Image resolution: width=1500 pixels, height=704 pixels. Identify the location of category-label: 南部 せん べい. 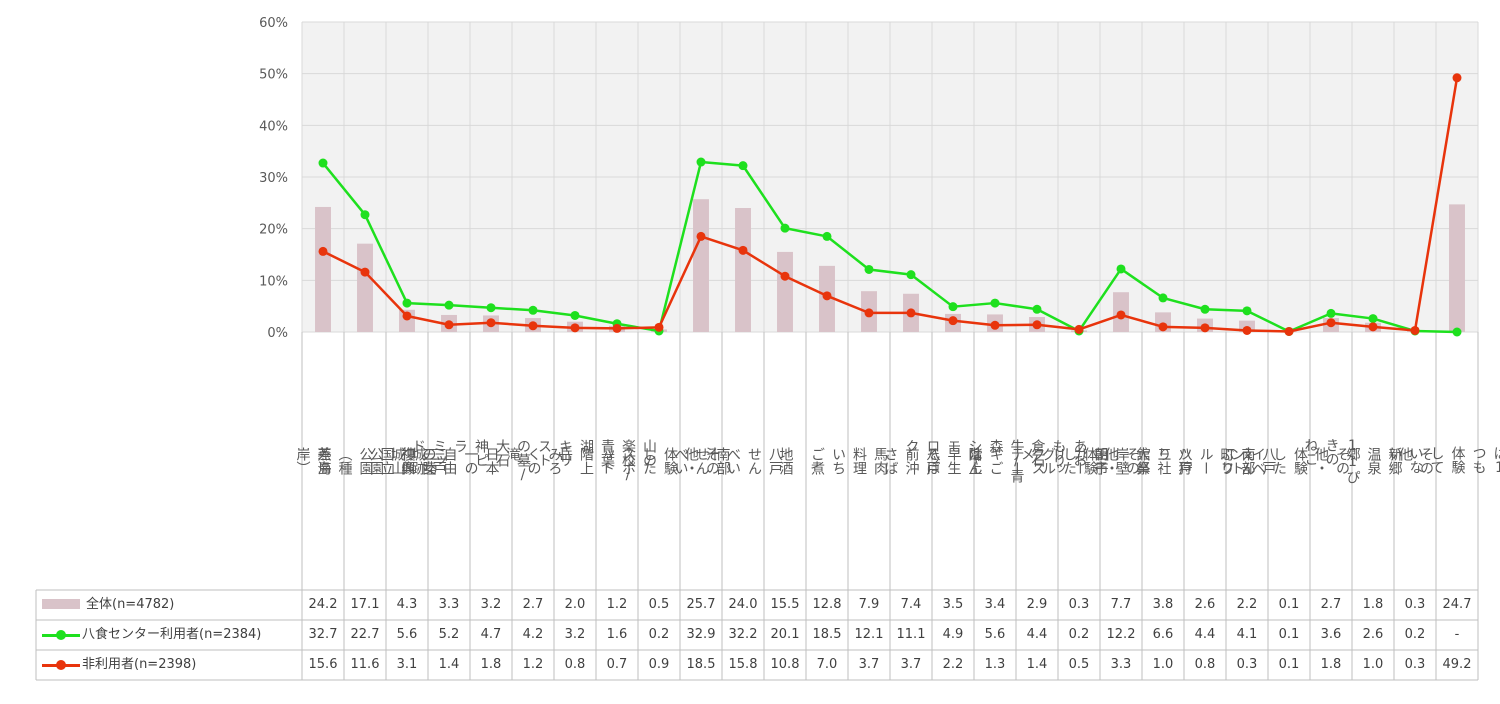
(701, 461).